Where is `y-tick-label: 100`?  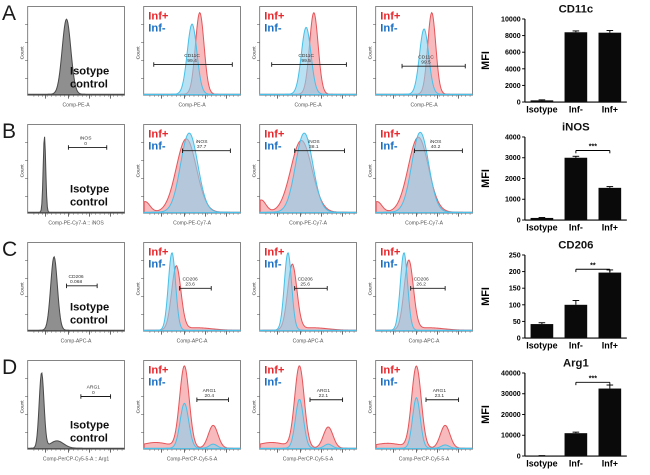 y-tick-label: 100 is located at coordinates (515, 305).